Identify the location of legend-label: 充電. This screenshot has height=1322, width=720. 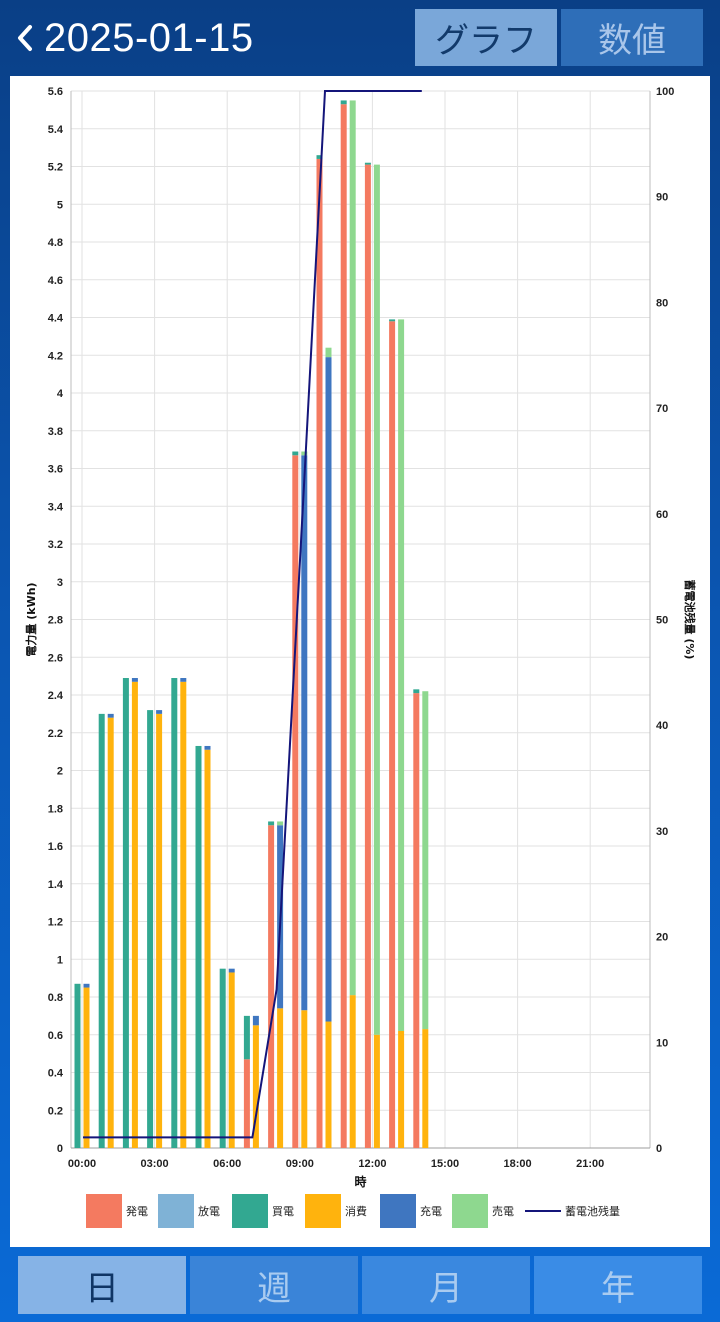
(431, 1211).